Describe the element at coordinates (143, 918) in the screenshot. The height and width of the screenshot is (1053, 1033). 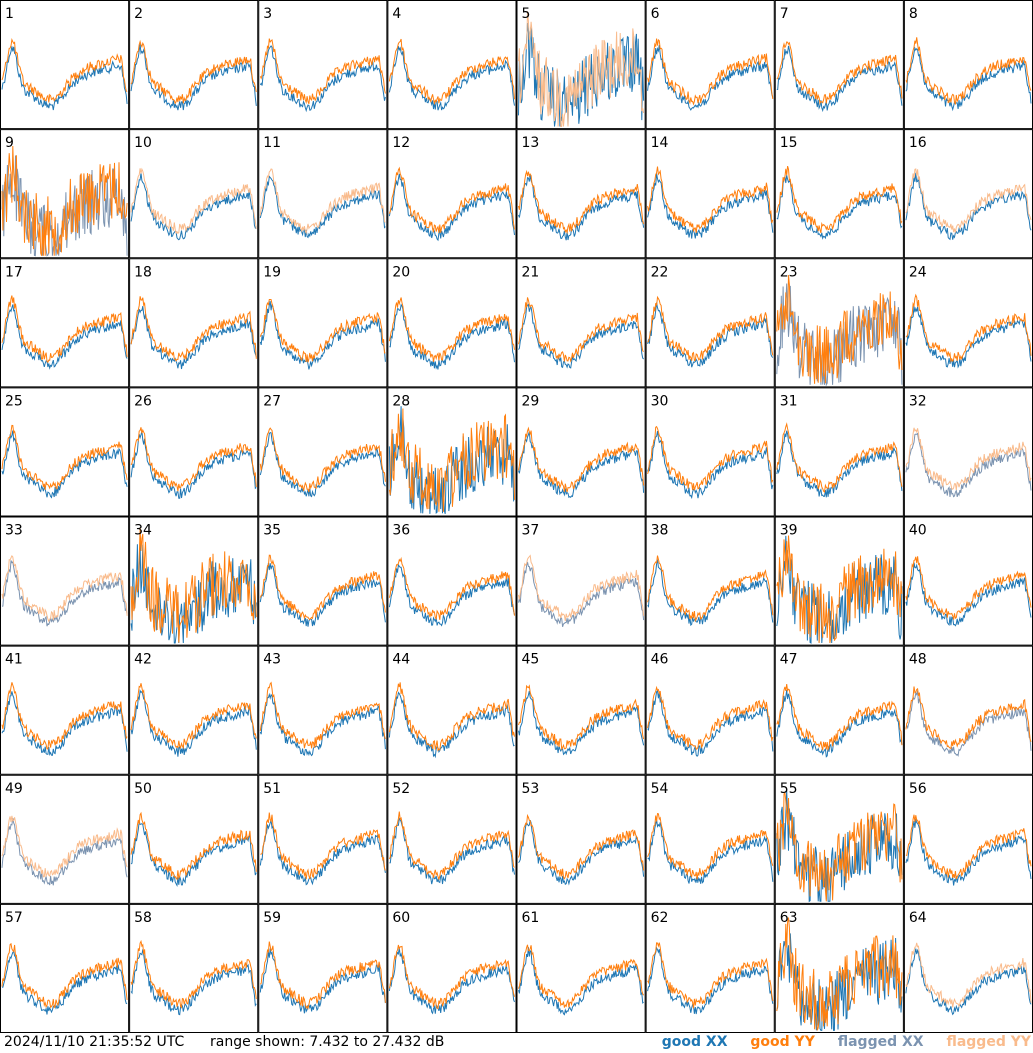
I see `panel-label: 58` at that location.